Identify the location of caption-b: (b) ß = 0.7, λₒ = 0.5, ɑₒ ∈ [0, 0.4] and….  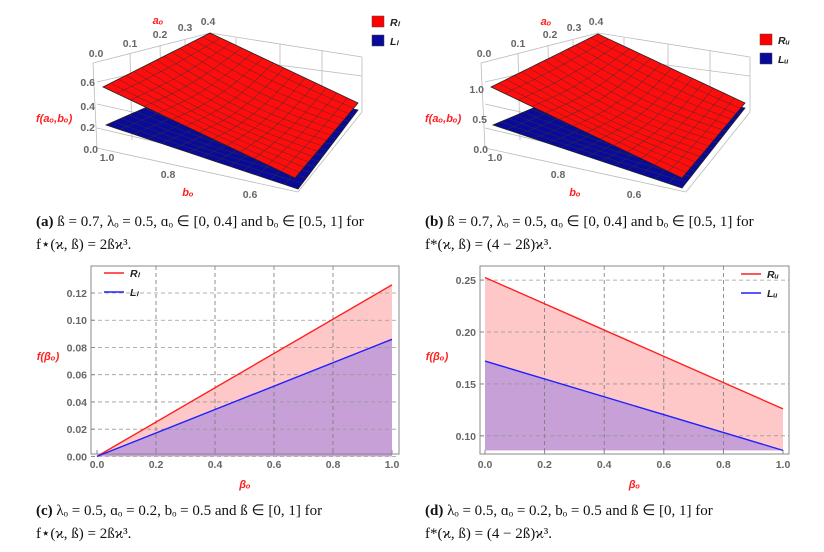
(610, 234).